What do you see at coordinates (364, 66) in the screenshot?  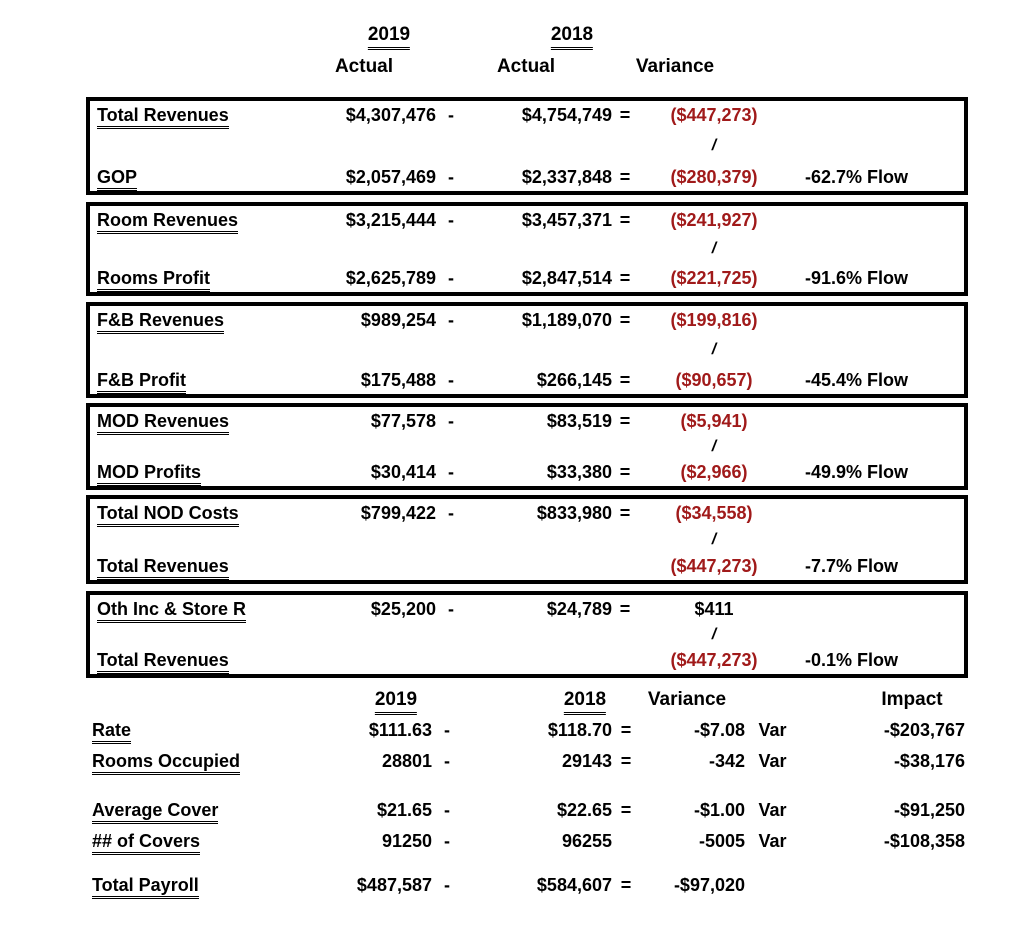 I see `top-header-actual-2019: Actual` at bounding box center [364, 66].